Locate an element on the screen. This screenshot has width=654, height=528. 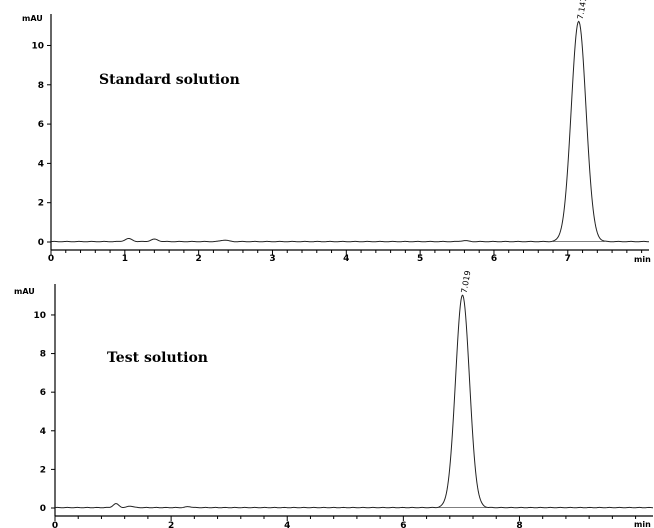
x-tick-label: 8 is located at coordinates (519, 524).